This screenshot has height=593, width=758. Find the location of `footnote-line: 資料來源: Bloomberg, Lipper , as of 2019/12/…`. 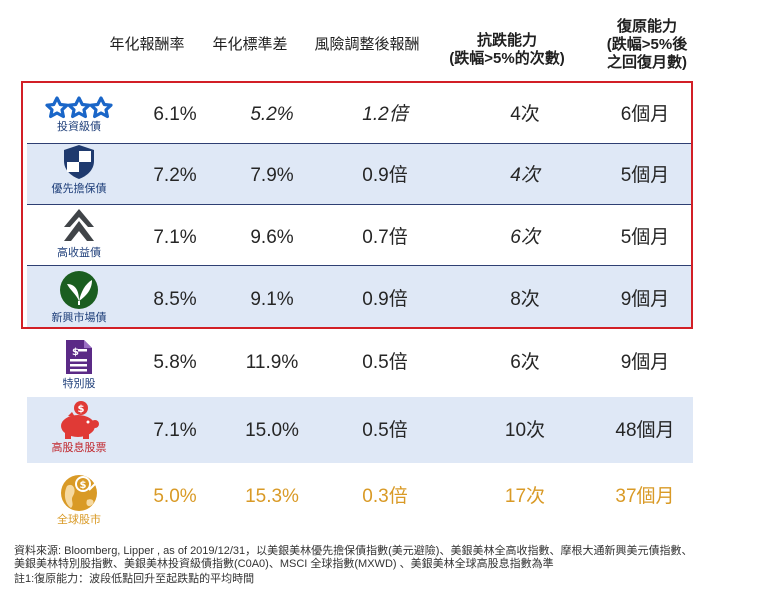

footnote-line: 資料來源: Bloomberg, Lipper , as of 2019/12/… is located at coordinates (353, 551).